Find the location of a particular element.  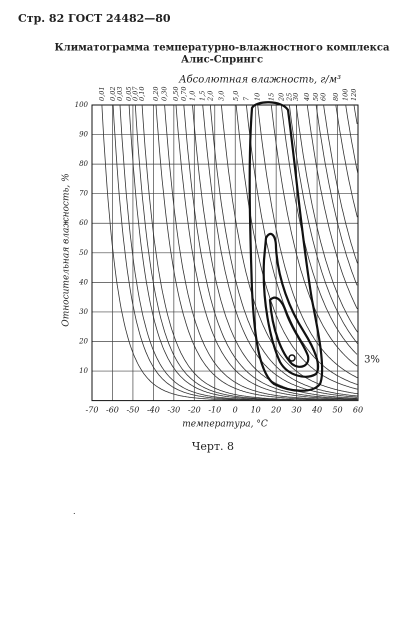

x-tick-label: 20 is located at coordinates (275, 410).